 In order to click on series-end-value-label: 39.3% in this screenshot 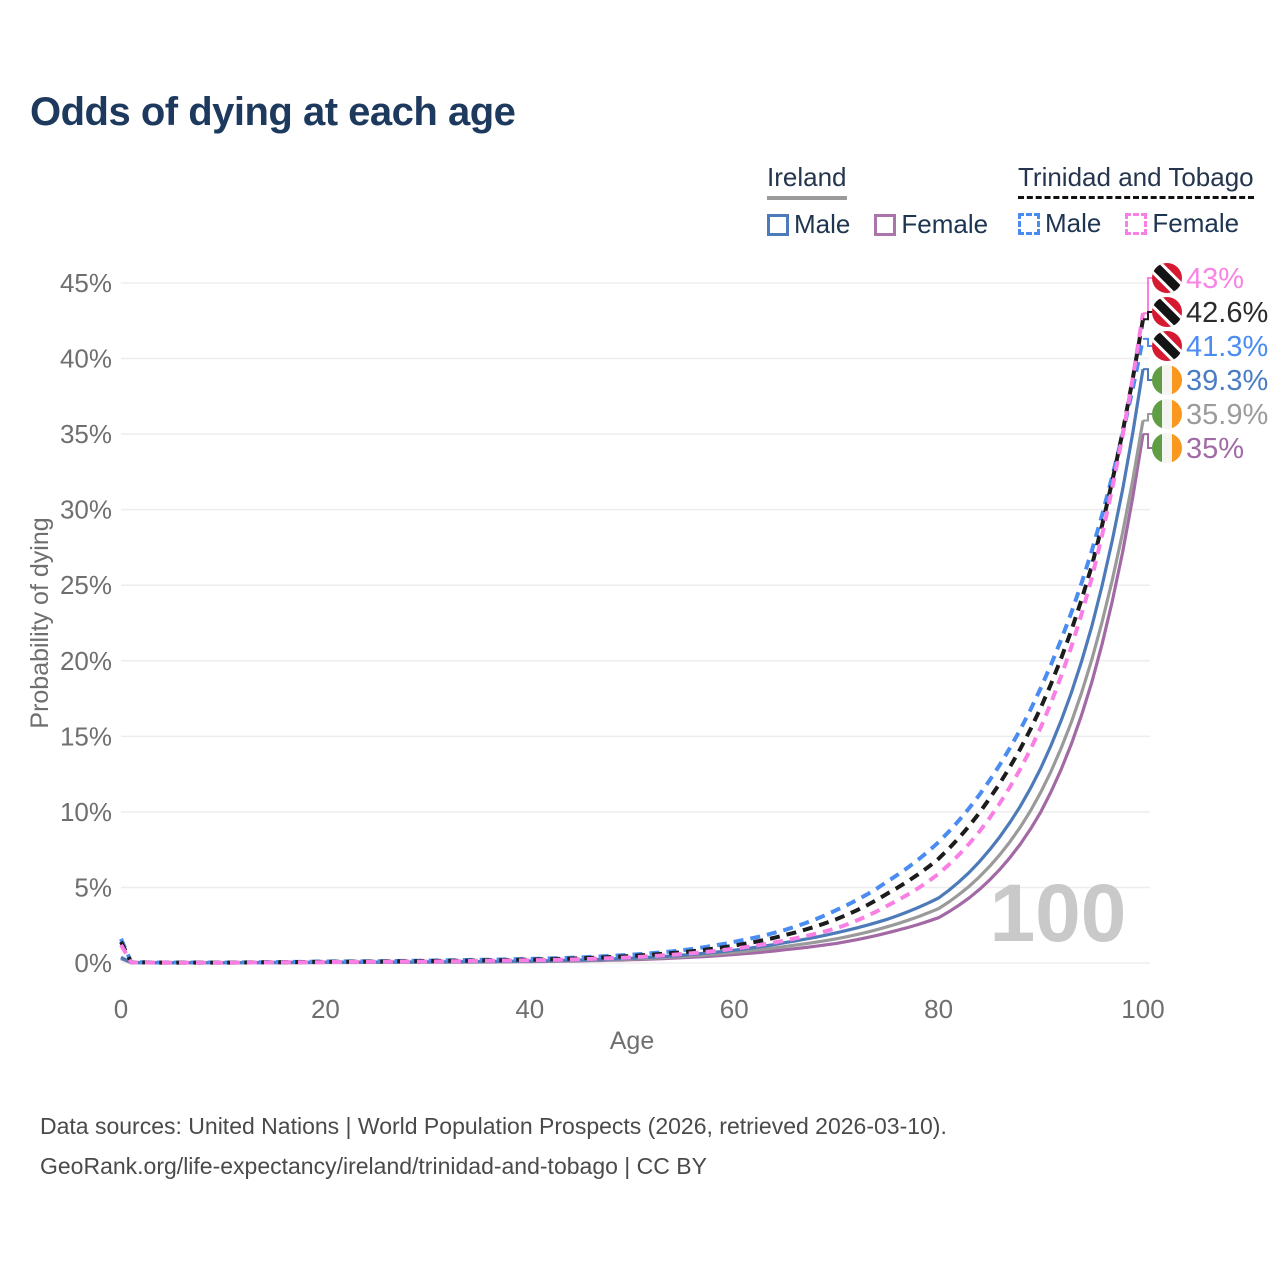, I will do `click(1227, 381)`.